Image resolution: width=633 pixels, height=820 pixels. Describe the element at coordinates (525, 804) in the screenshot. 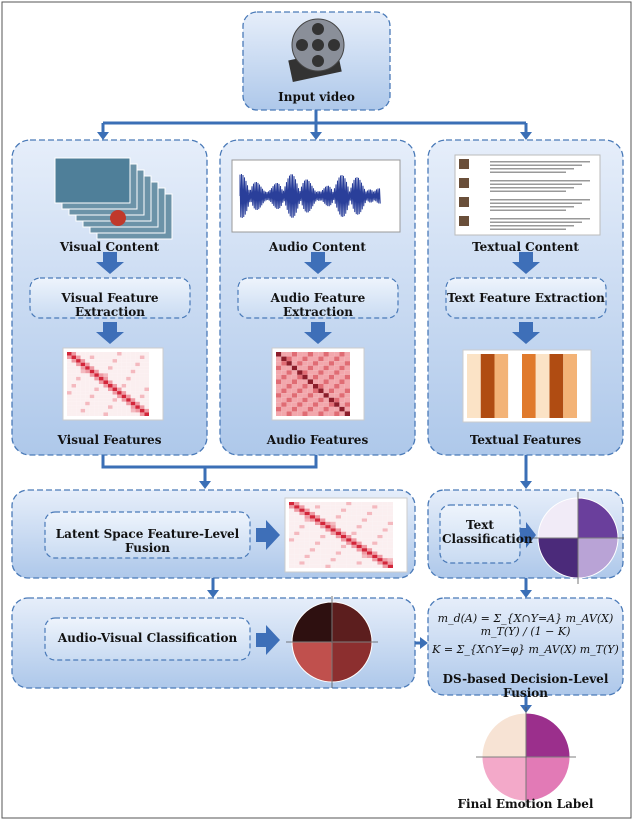

I see `output-label: Final Emotion Label` at that location.